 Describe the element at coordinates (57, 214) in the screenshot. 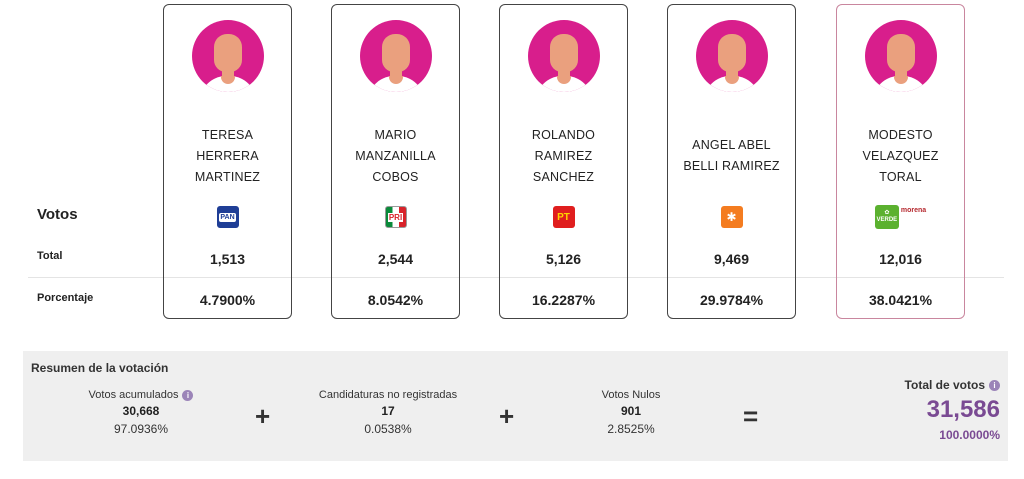

I see `votos-label: Votos` at that location.